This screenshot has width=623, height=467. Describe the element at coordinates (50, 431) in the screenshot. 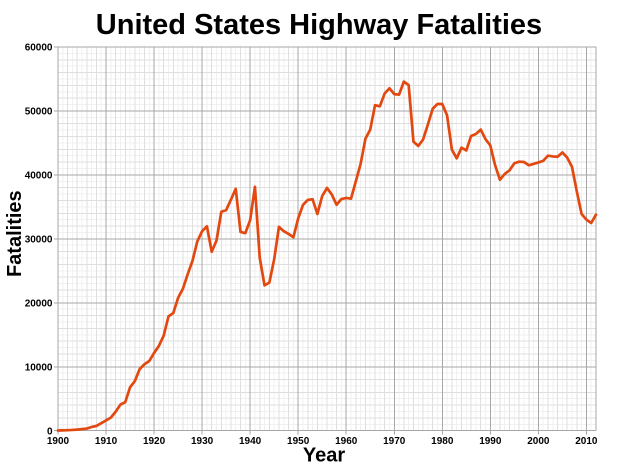

I see `svg-text: 0` at that location.